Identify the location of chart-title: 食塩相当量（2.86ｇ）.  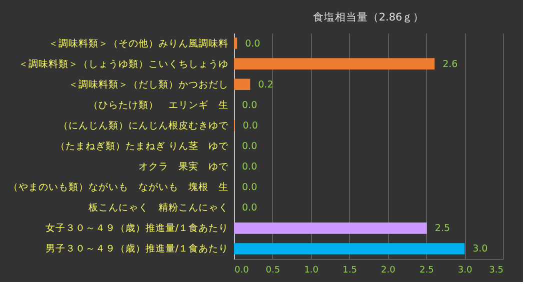
(368, 17).